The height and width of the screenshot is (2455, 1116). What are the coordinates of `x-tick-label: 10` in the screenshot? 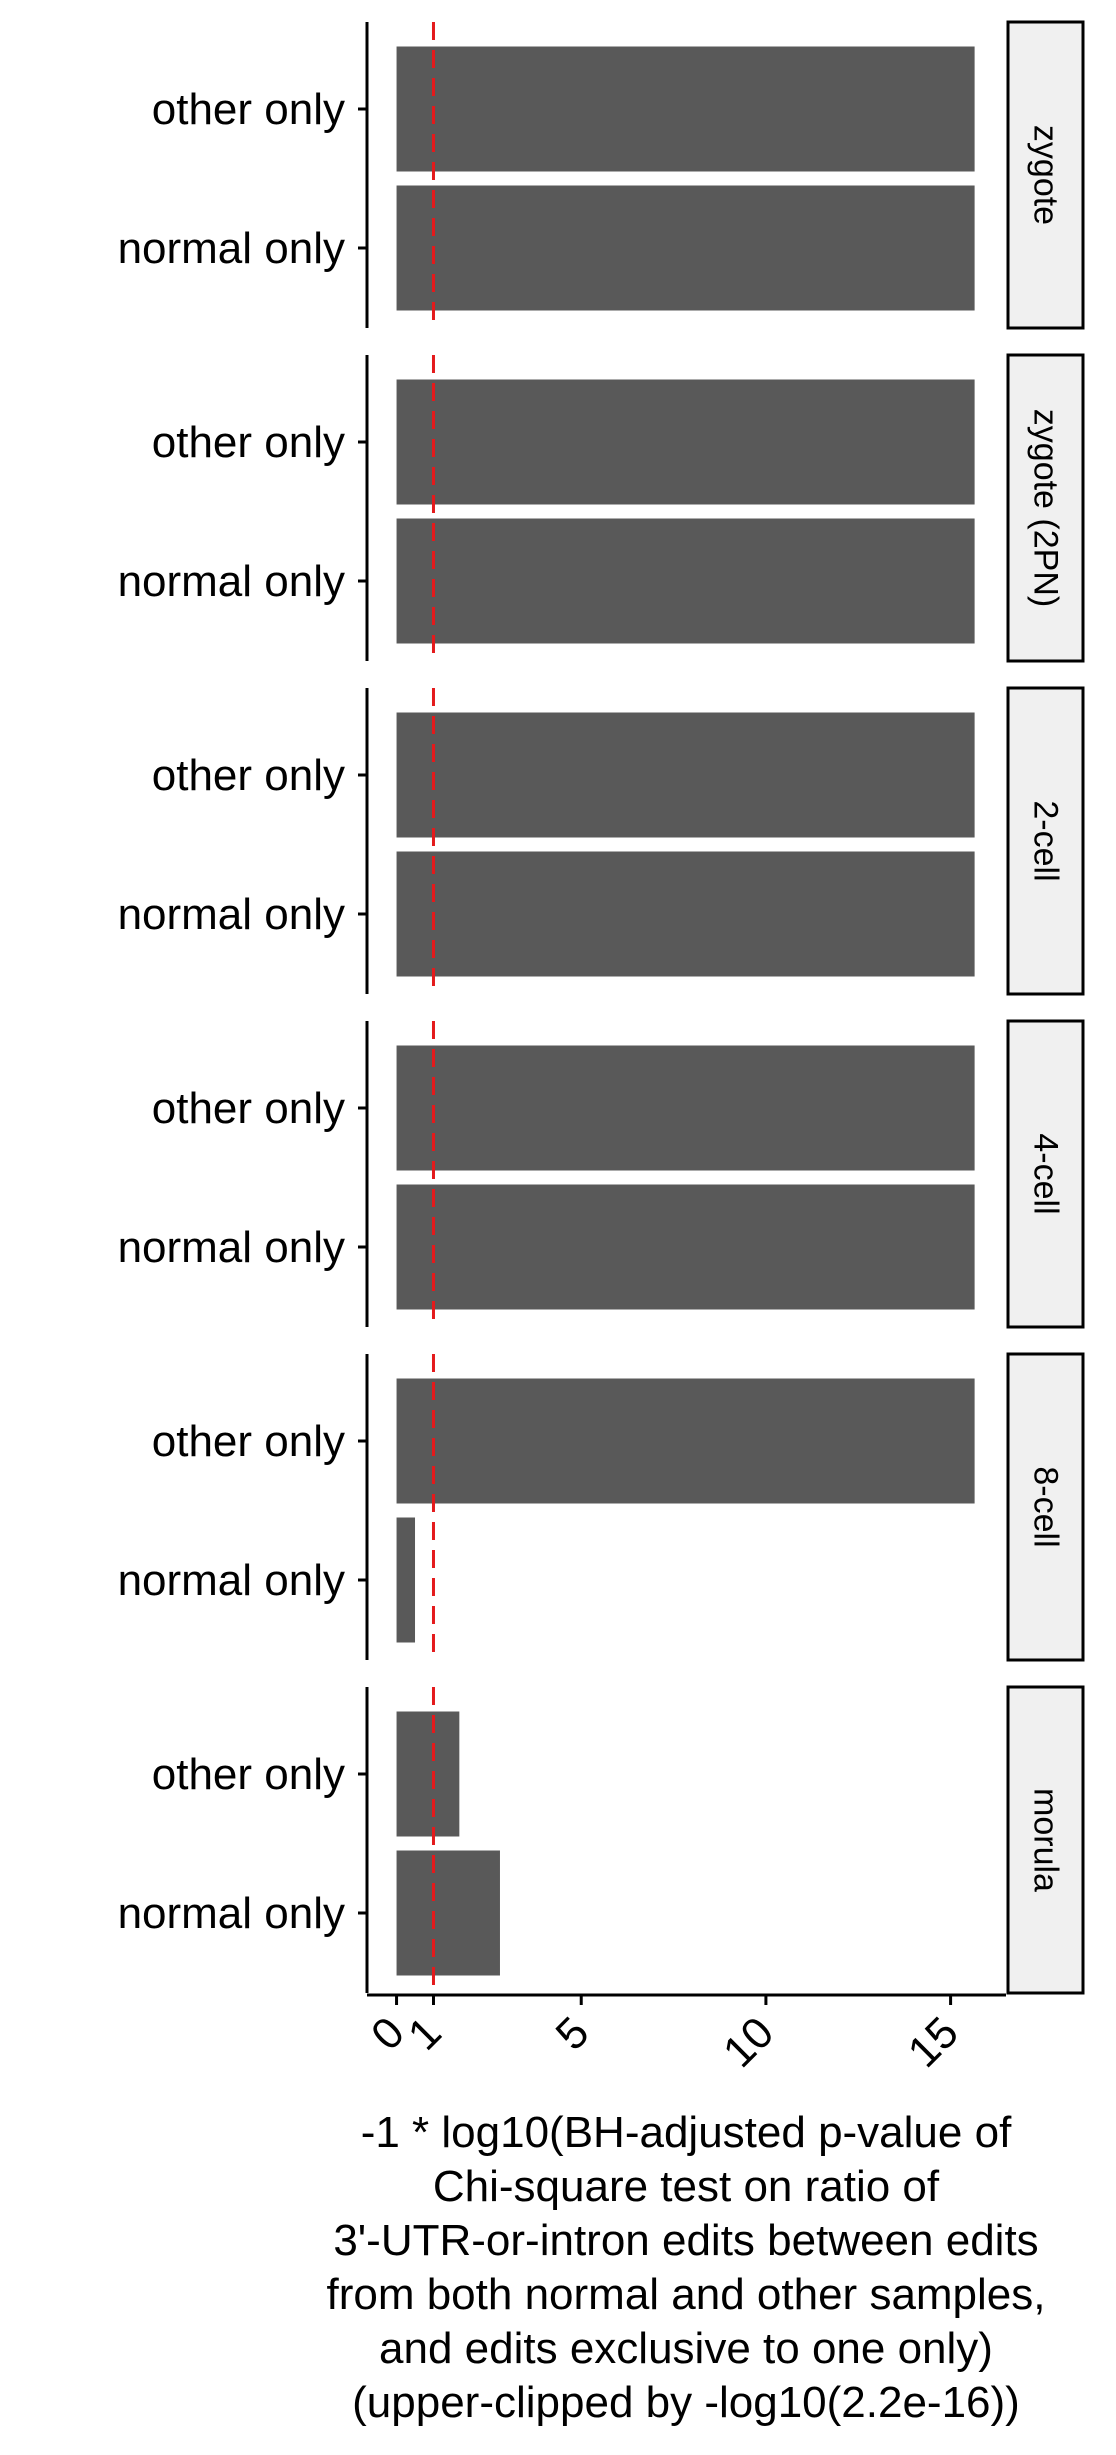 It's located at (748, 2042).